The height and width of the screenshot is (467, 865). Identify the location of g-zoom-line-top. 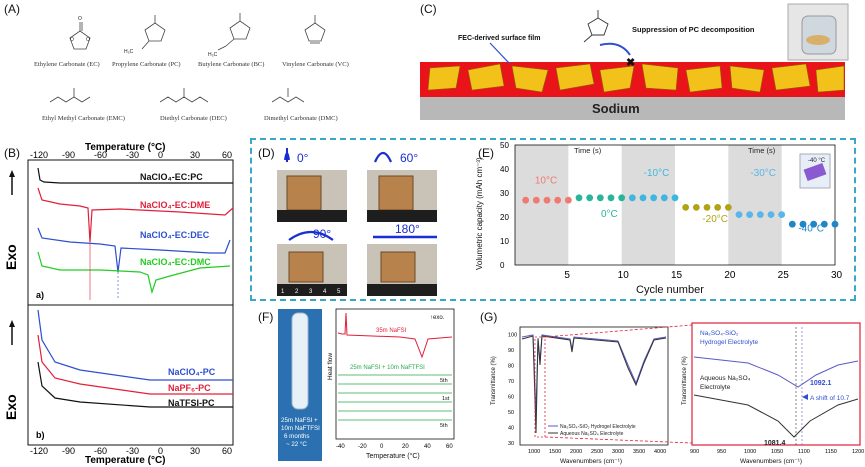
(618, 331).